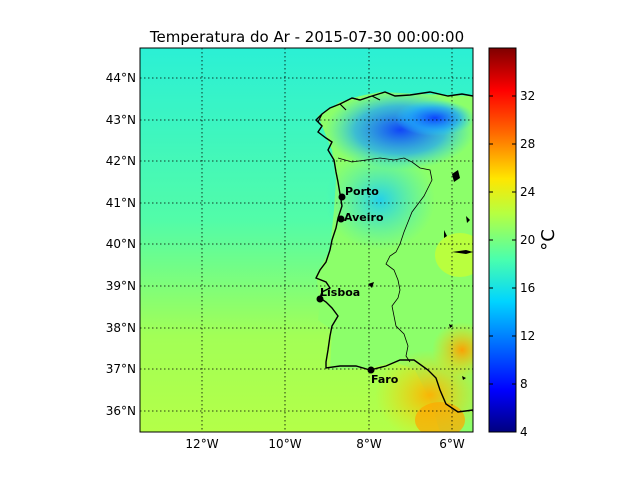 This screenshot has width=640, height=480. Describe the element at coordinates (369, 444) in the screenshot. I see `lon-label-8w: 8°W` at that location.